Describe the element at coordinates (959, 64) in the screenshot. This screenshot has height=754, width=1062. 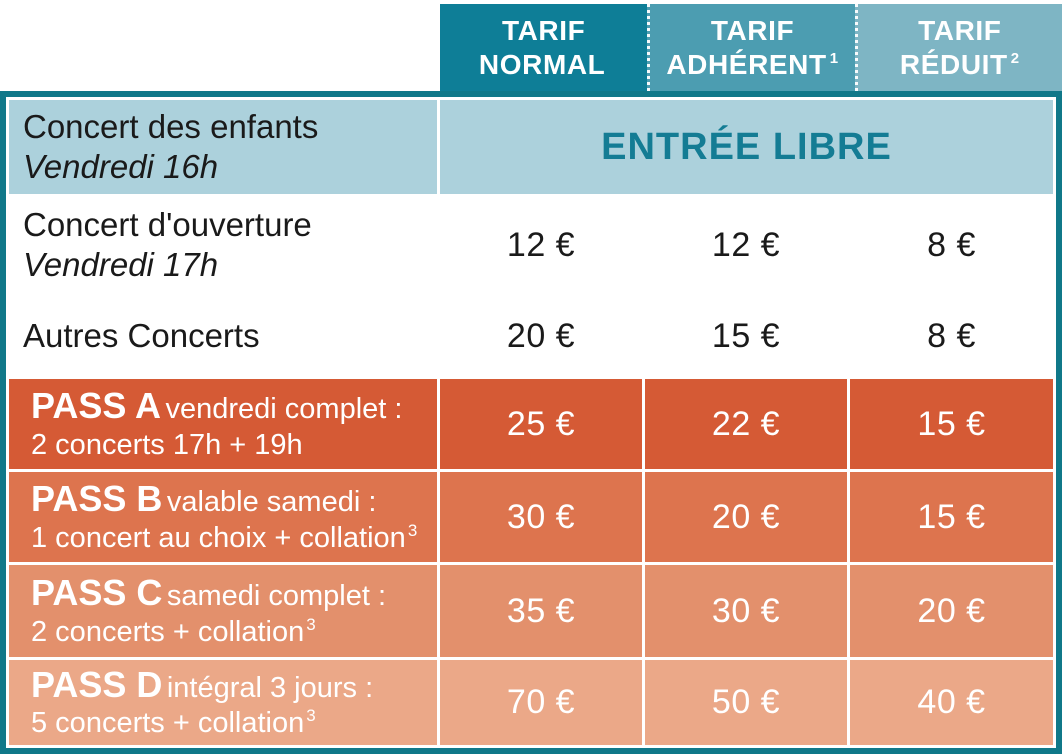
I see `header-line2: RÉDUIT 2` at that location.